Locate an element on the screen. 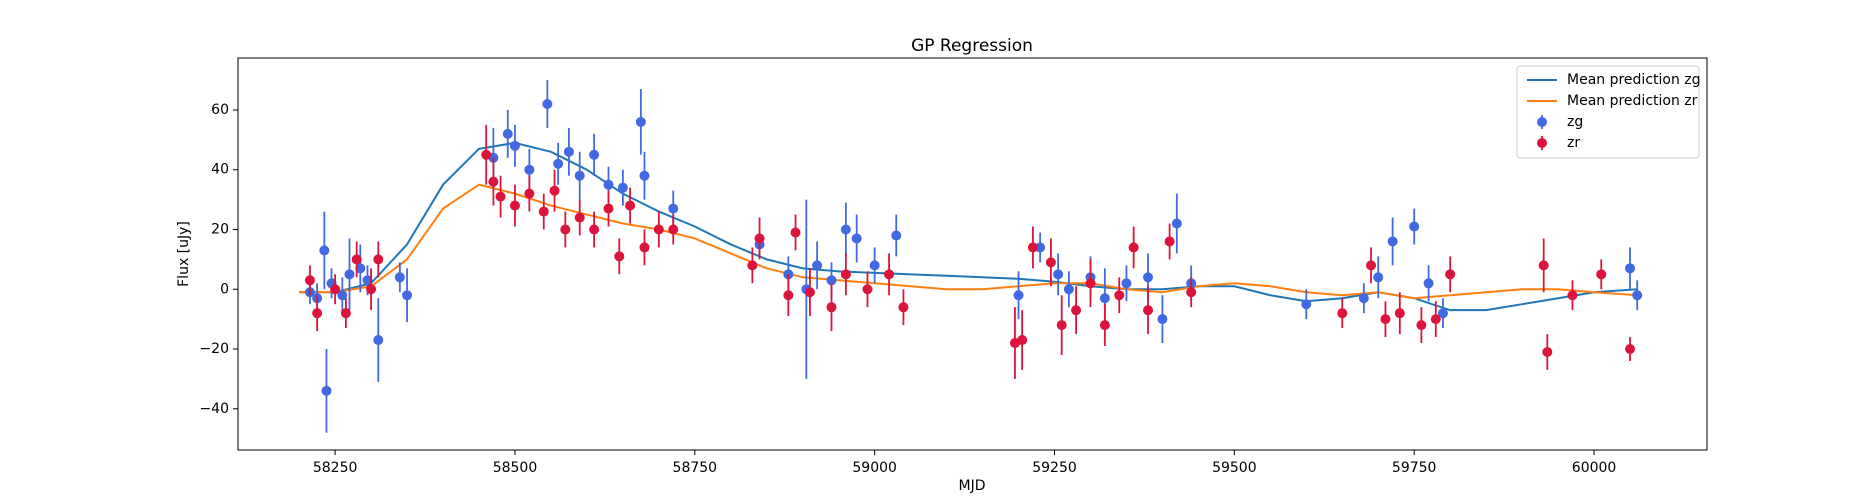  chart-title: GP Regression is located at coordinates (972, 46).